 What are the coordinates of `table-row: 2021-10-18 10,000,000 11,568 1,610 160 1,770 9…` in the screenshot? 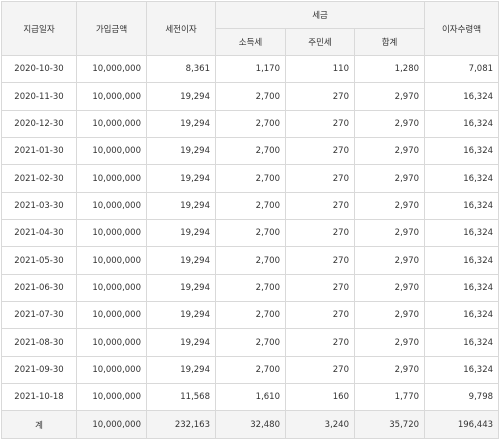 It's located at (250, 397).